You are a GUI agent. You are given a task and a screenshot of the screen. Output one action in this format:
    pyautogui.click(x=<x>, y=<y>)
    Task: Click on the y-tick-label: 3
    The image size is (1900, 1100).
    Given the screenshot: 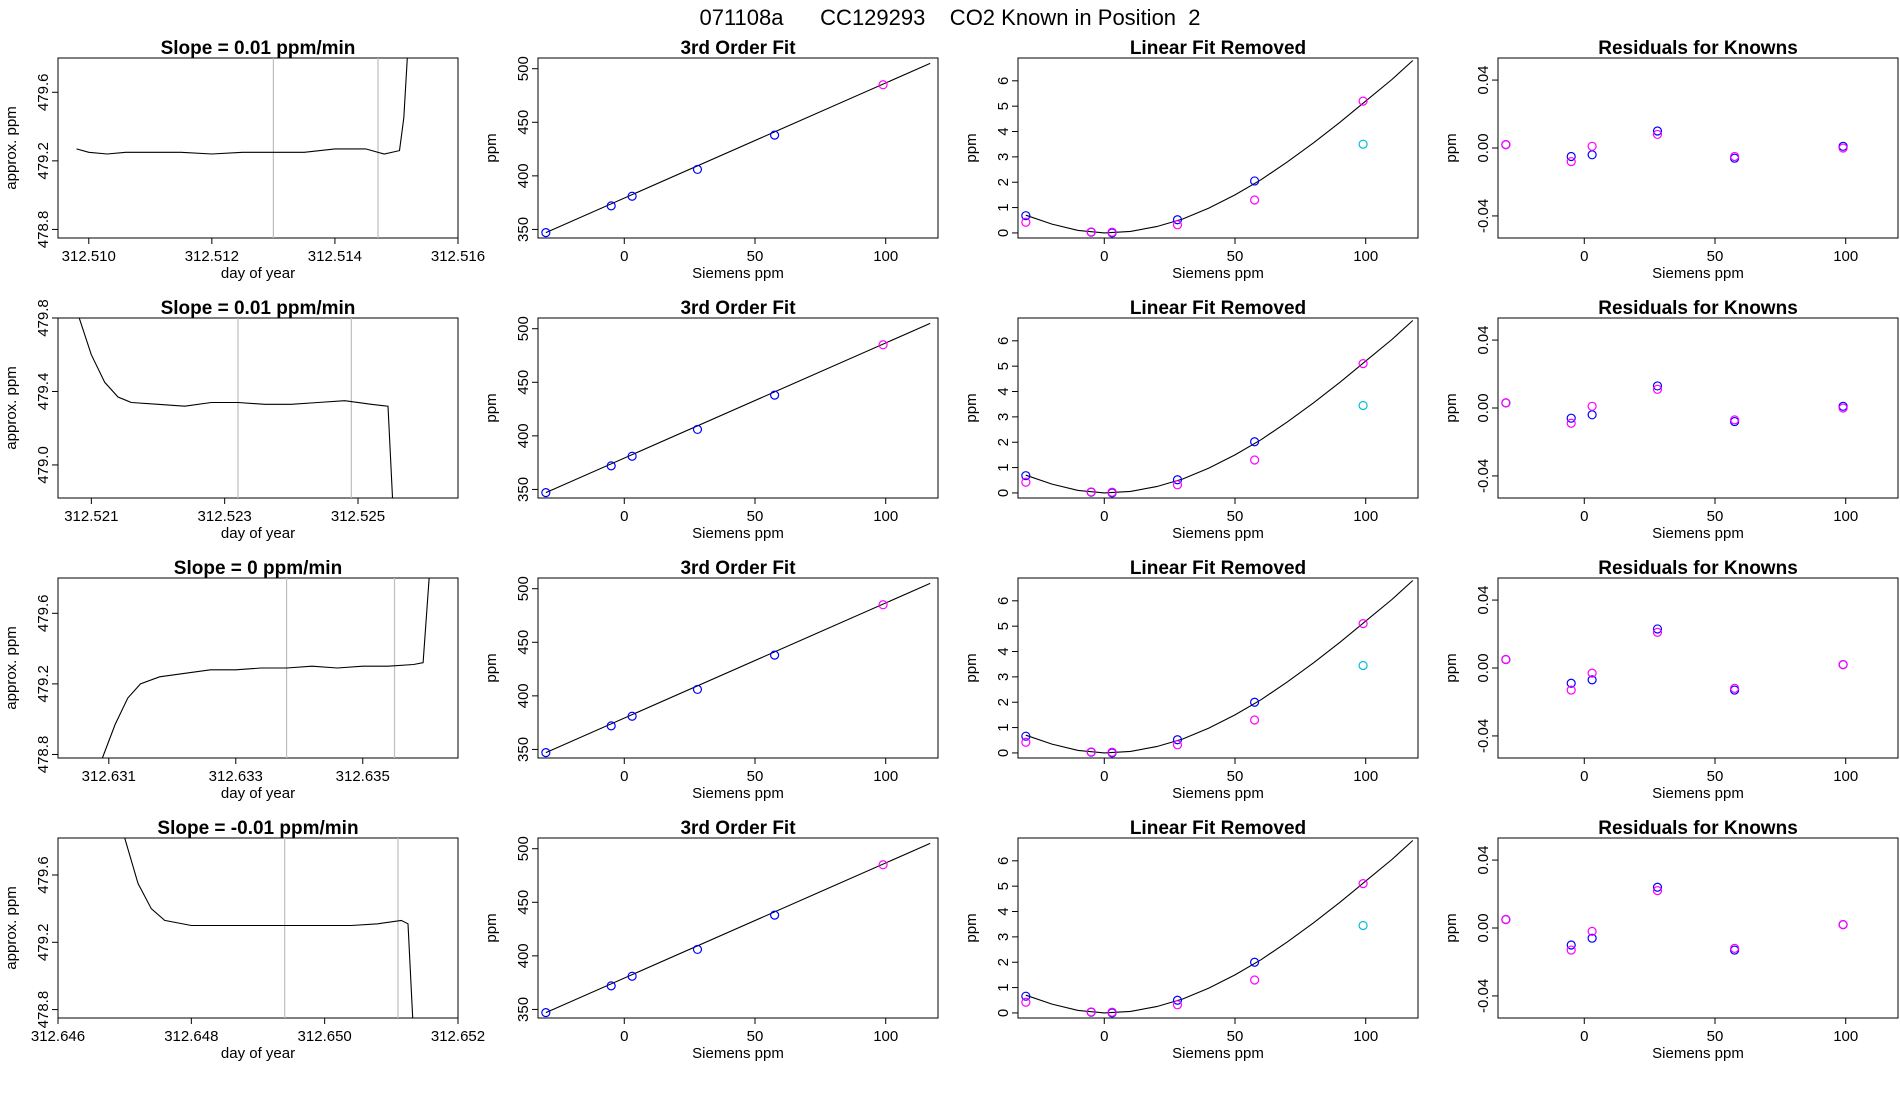 What is the action you would take?
    pyautogui.click(x=1003, y=417)
    